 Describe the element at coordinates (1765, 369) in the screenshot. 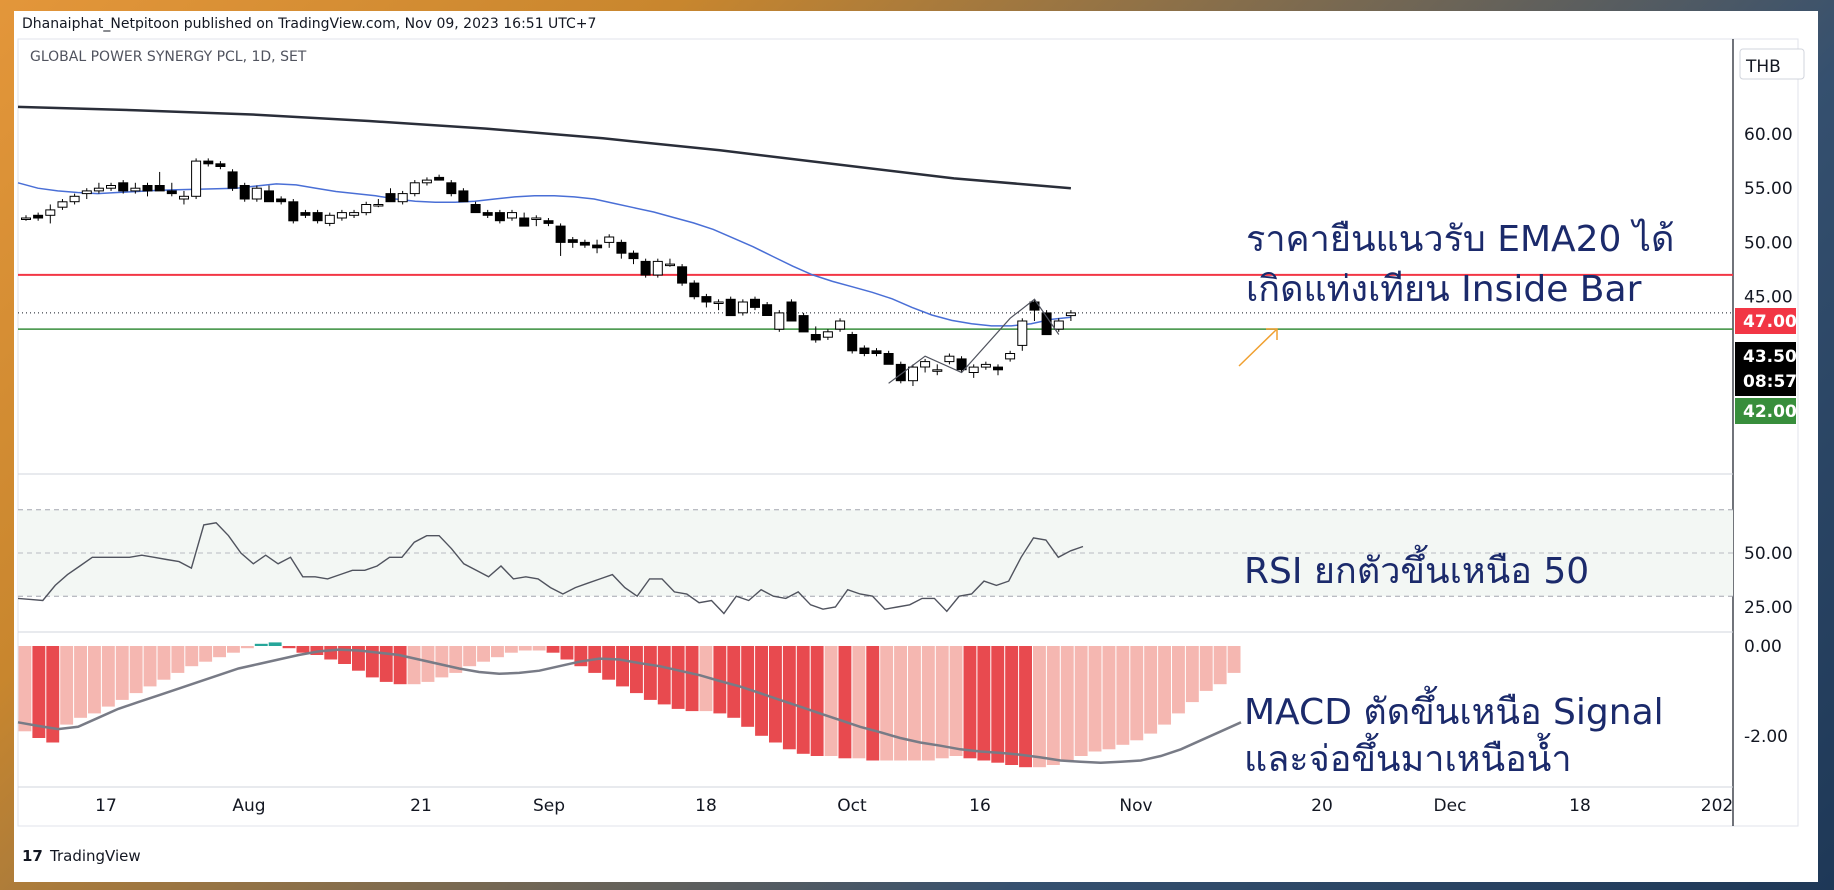

I see `last-price-tag` at that location.